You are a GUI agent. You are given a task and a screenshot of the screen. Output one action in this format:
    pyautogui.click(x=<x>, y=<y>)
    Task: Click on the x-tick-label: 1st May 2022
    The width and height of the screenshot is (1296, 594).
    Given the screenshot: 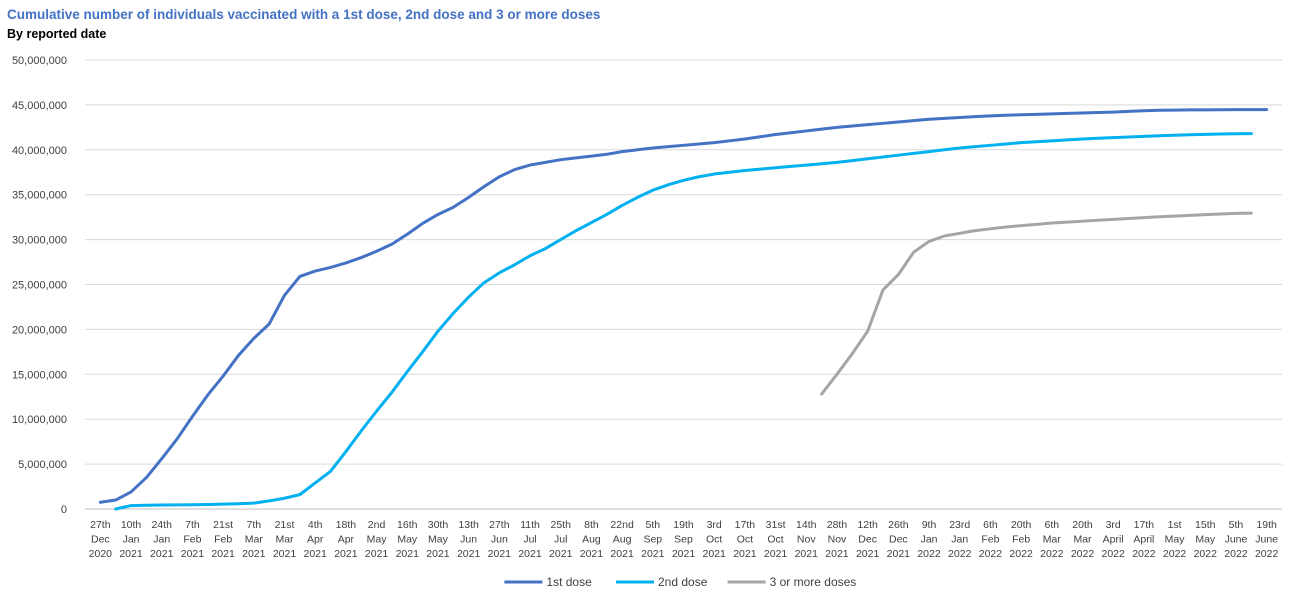 What is the action you would take?
    pyautogui.click(x=1175, y=539)
    